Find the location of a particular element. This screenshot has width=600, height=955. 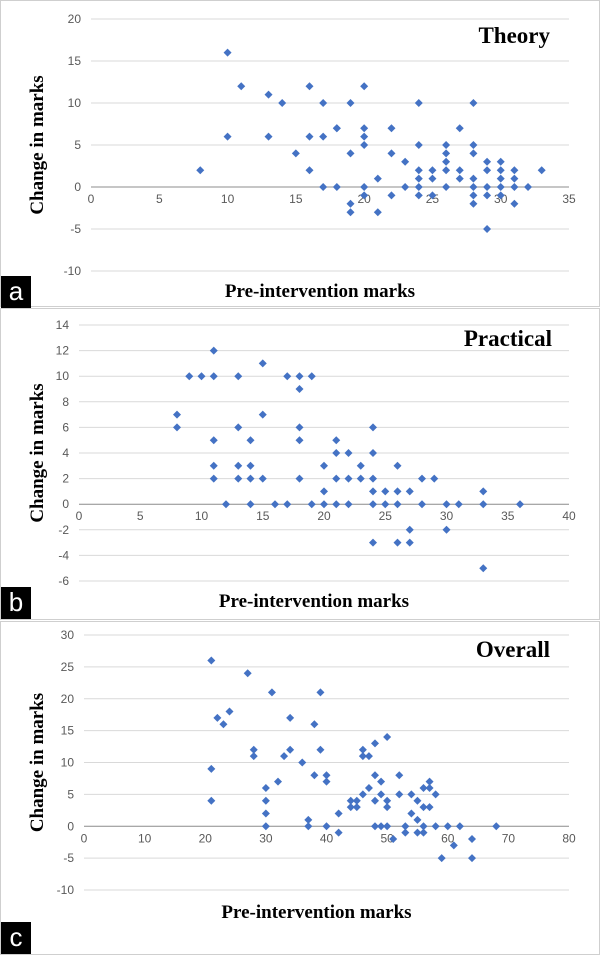

y-tick-label: -4 is located at coordinates (63, 555).